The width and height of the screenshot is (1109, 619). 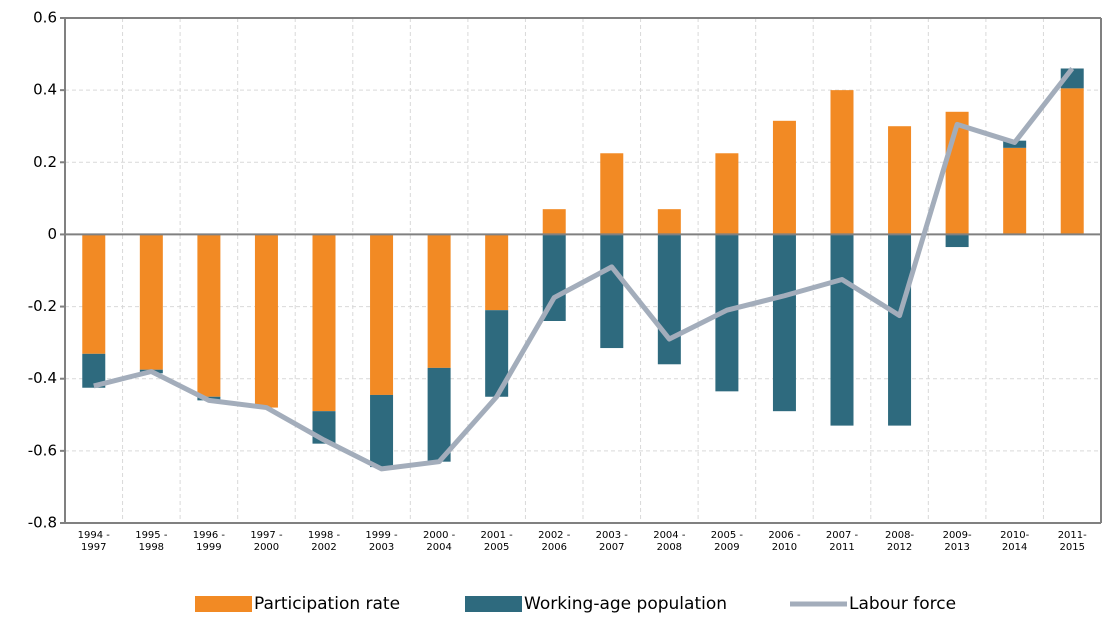 I want to click on legend-label: Working-age population, so click(x=625, y=604).